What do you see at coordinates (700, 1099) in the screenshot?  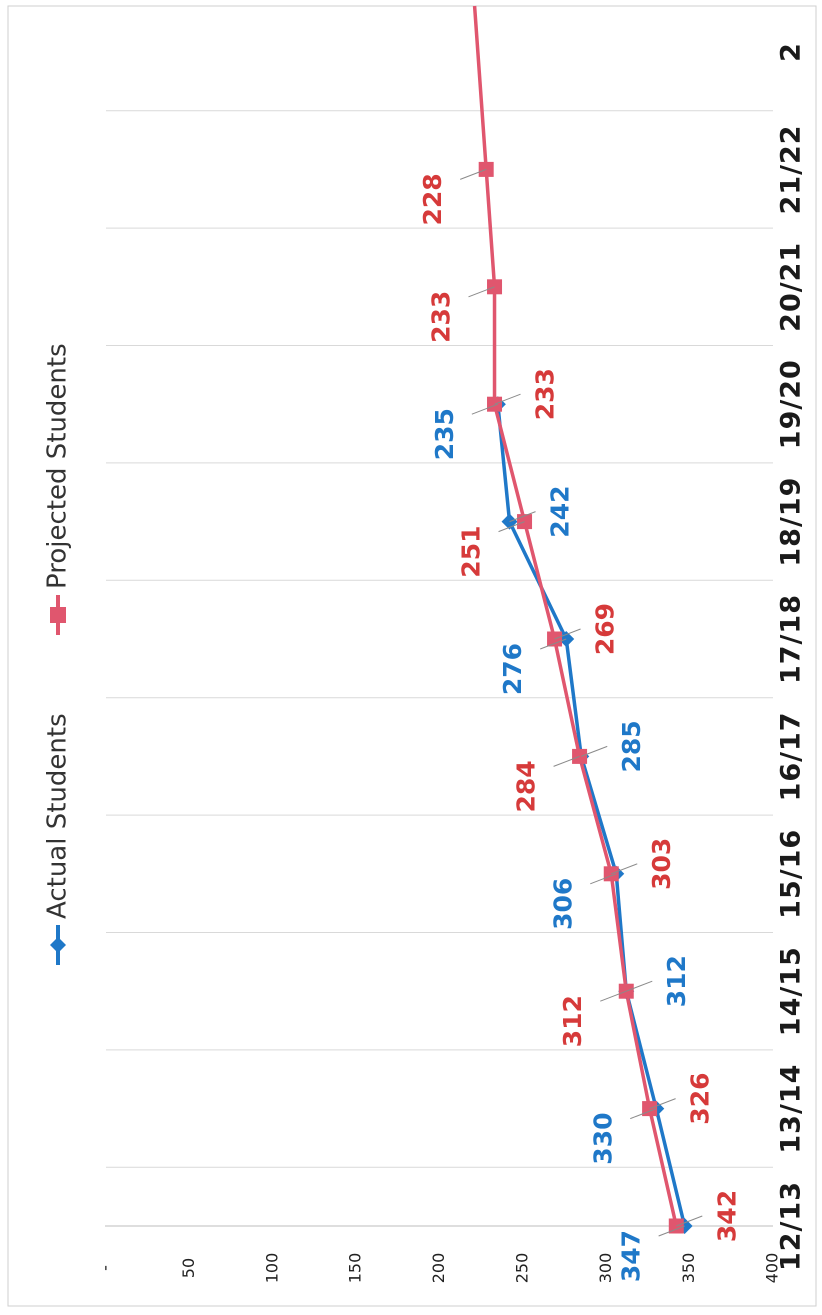 I see `data-label: 326` at bounding box center [700, 1099].